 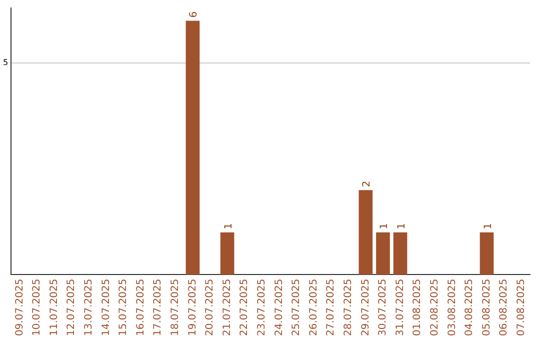 I want to click on x-tick-label: 06.08.2025, so click(x=504, y=307).